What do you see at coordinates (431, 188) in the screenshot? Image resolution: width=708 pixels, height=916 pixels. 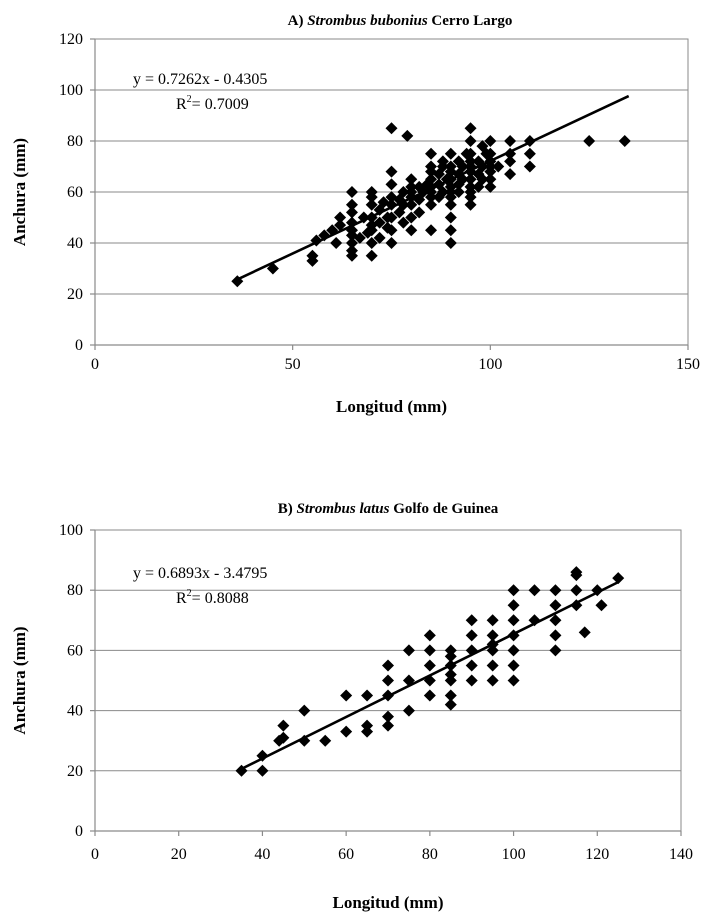 I see `trendline` at bounding box center [431, 188].